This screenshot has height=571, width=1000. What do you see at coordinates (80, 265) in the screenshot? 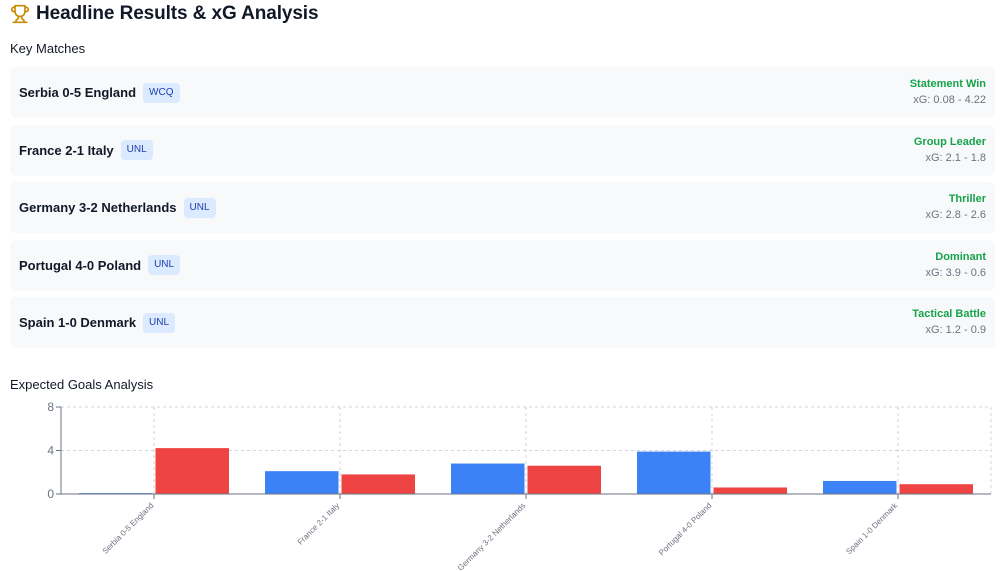
I see `match-name: Portugal 4-0 Poland` at bounding box center [80, 265].